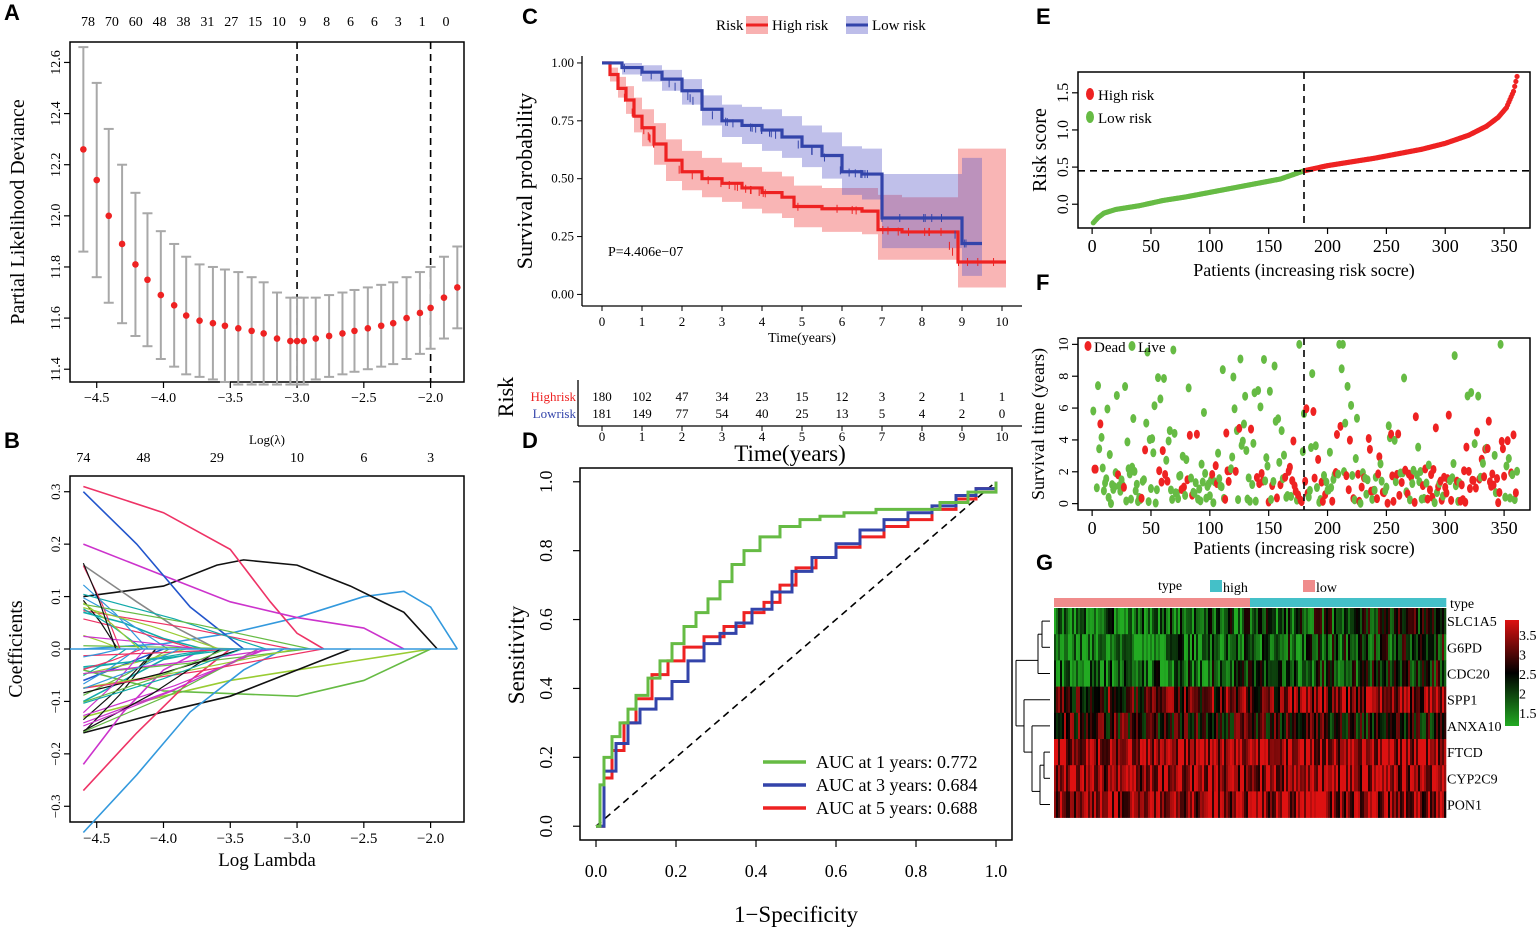 The width and height of the screenshot is (1540, 930). What do you see at coordinates (562, 236) in the screenshot?
I see `y-tick-label: 0.25` at bounding box center [562, 236].